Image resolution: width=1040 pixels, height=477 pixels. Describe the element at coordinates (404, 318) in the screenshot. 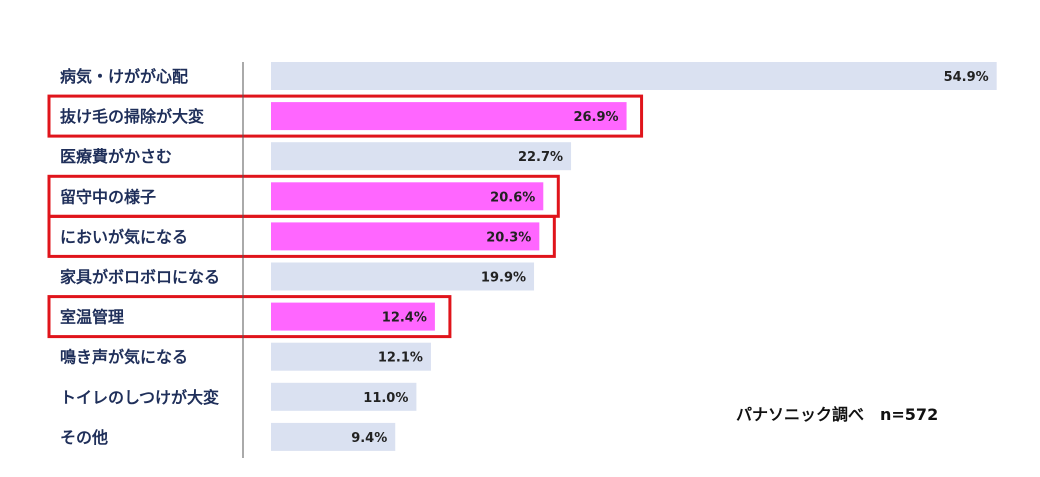

I see `value-label: 12.4%` at that location.